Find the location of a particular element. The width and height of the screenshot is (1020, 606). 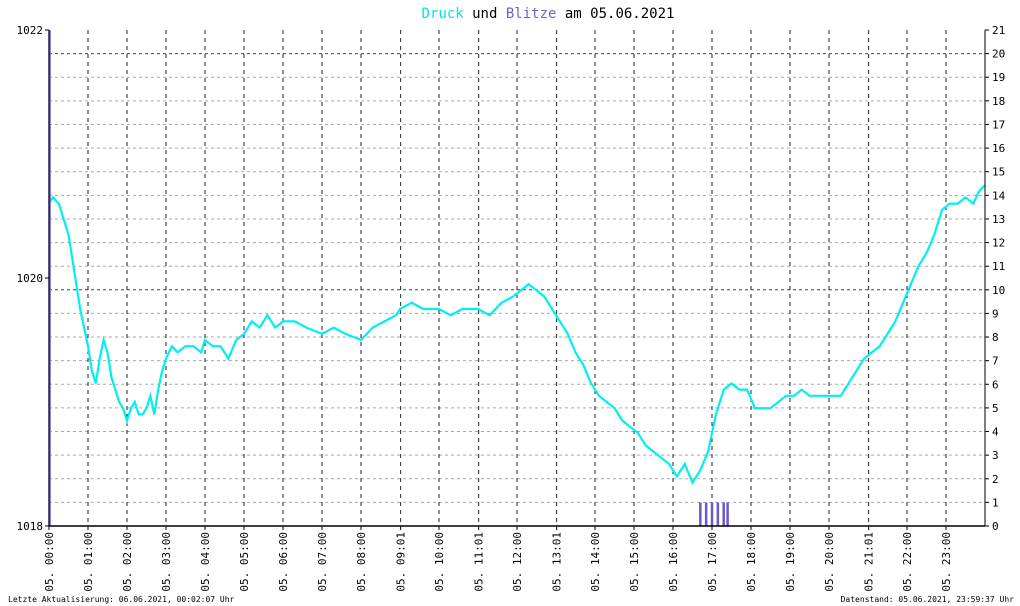

title-part: Blitze is located at coordinates (531, 14).